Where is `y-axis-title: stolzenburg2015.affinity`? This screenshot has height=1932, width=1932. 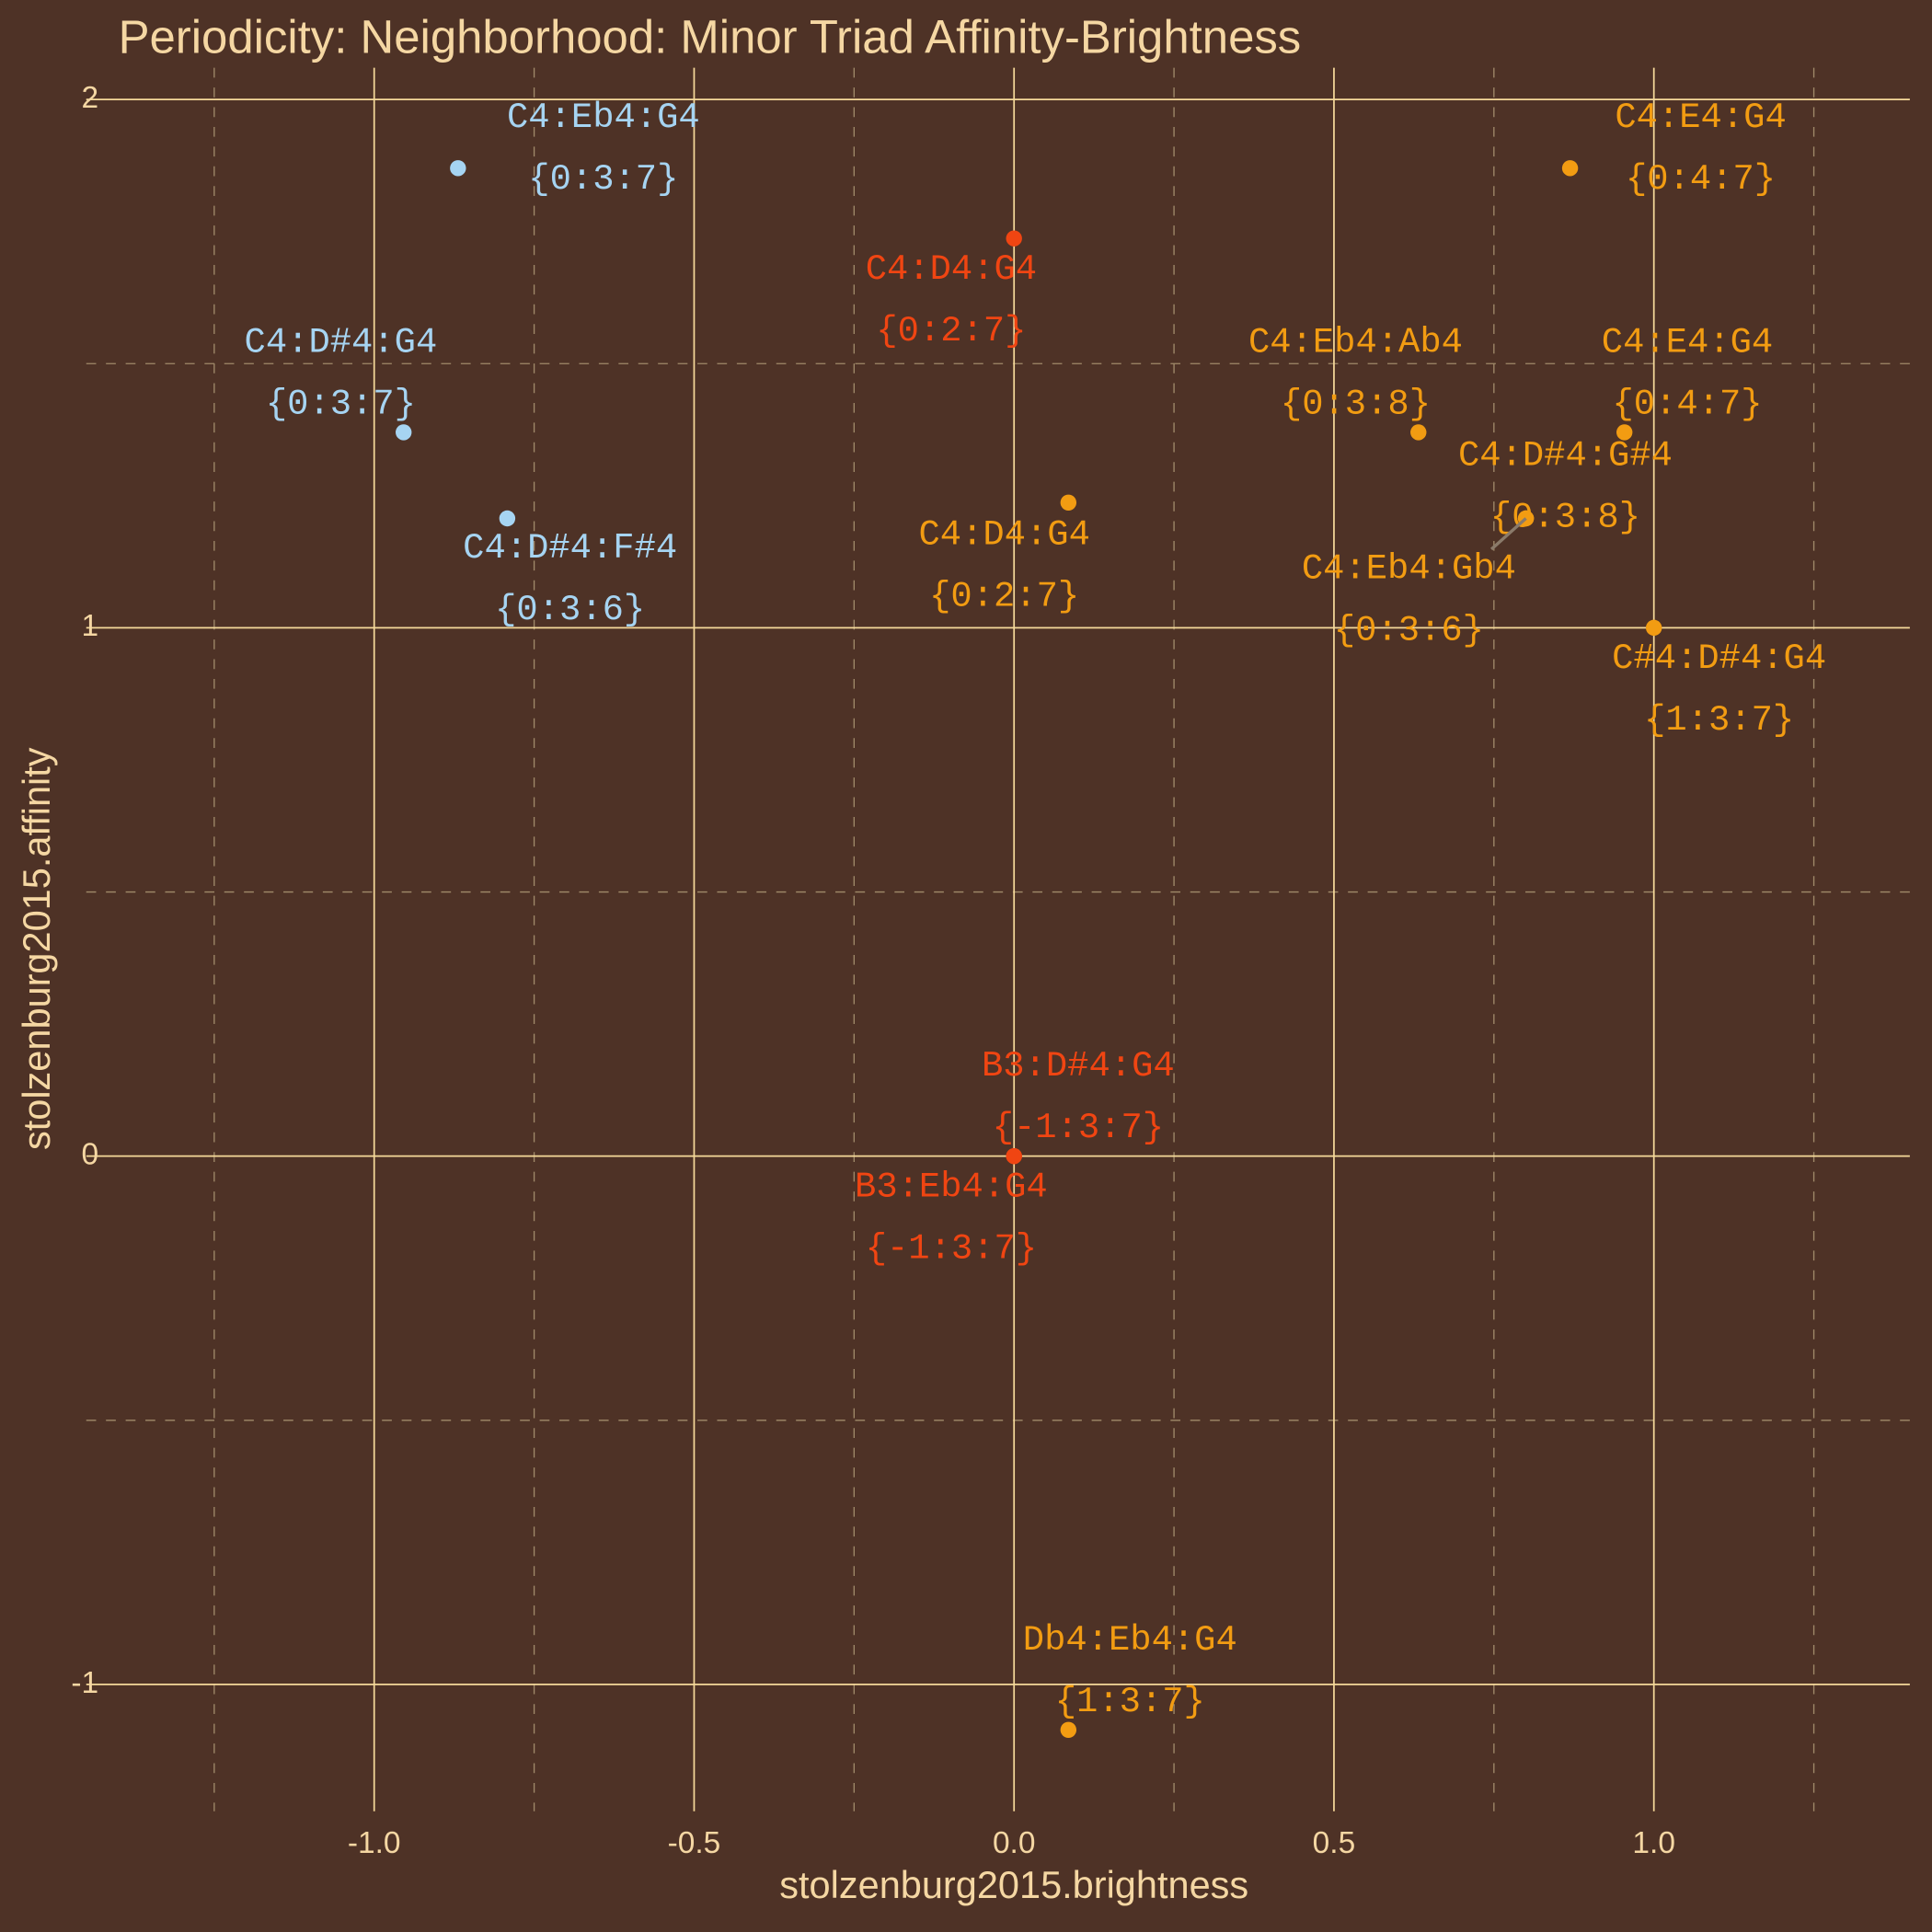 y-axis-title: stolzenburg2015.affinity is located at coordinates (36, 949).